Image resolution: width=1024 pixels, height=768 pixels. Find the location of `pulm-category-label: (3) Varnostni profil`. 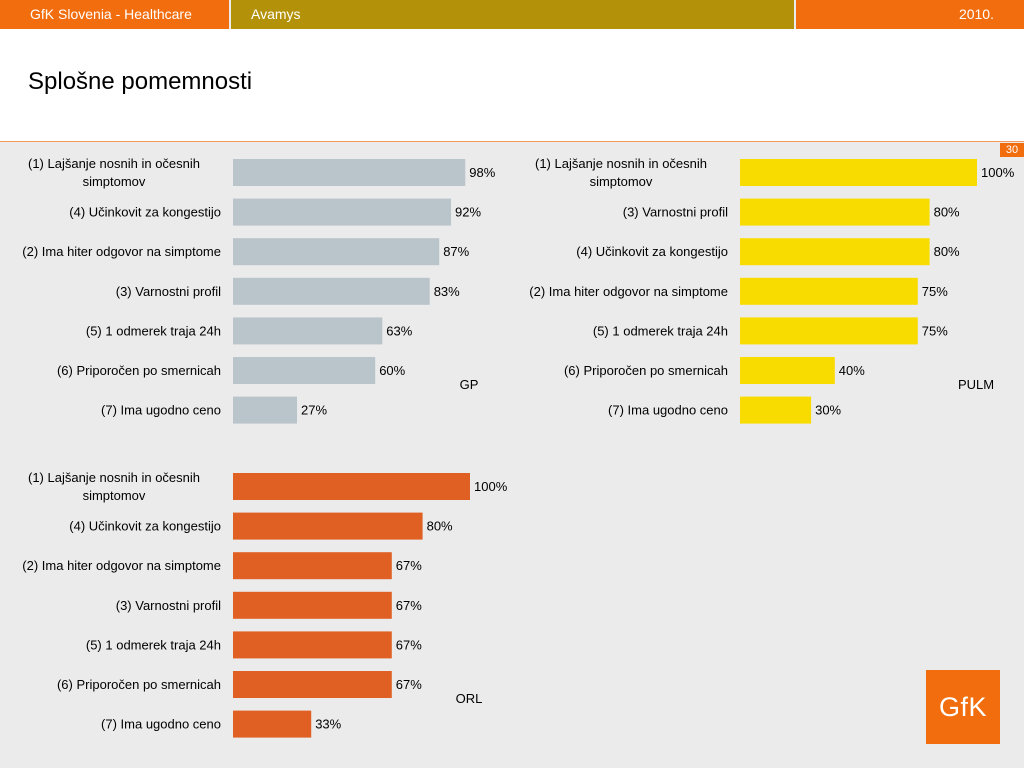

pulm-category-label: (3) Varnostni profil is located at coordinates (675, 212).